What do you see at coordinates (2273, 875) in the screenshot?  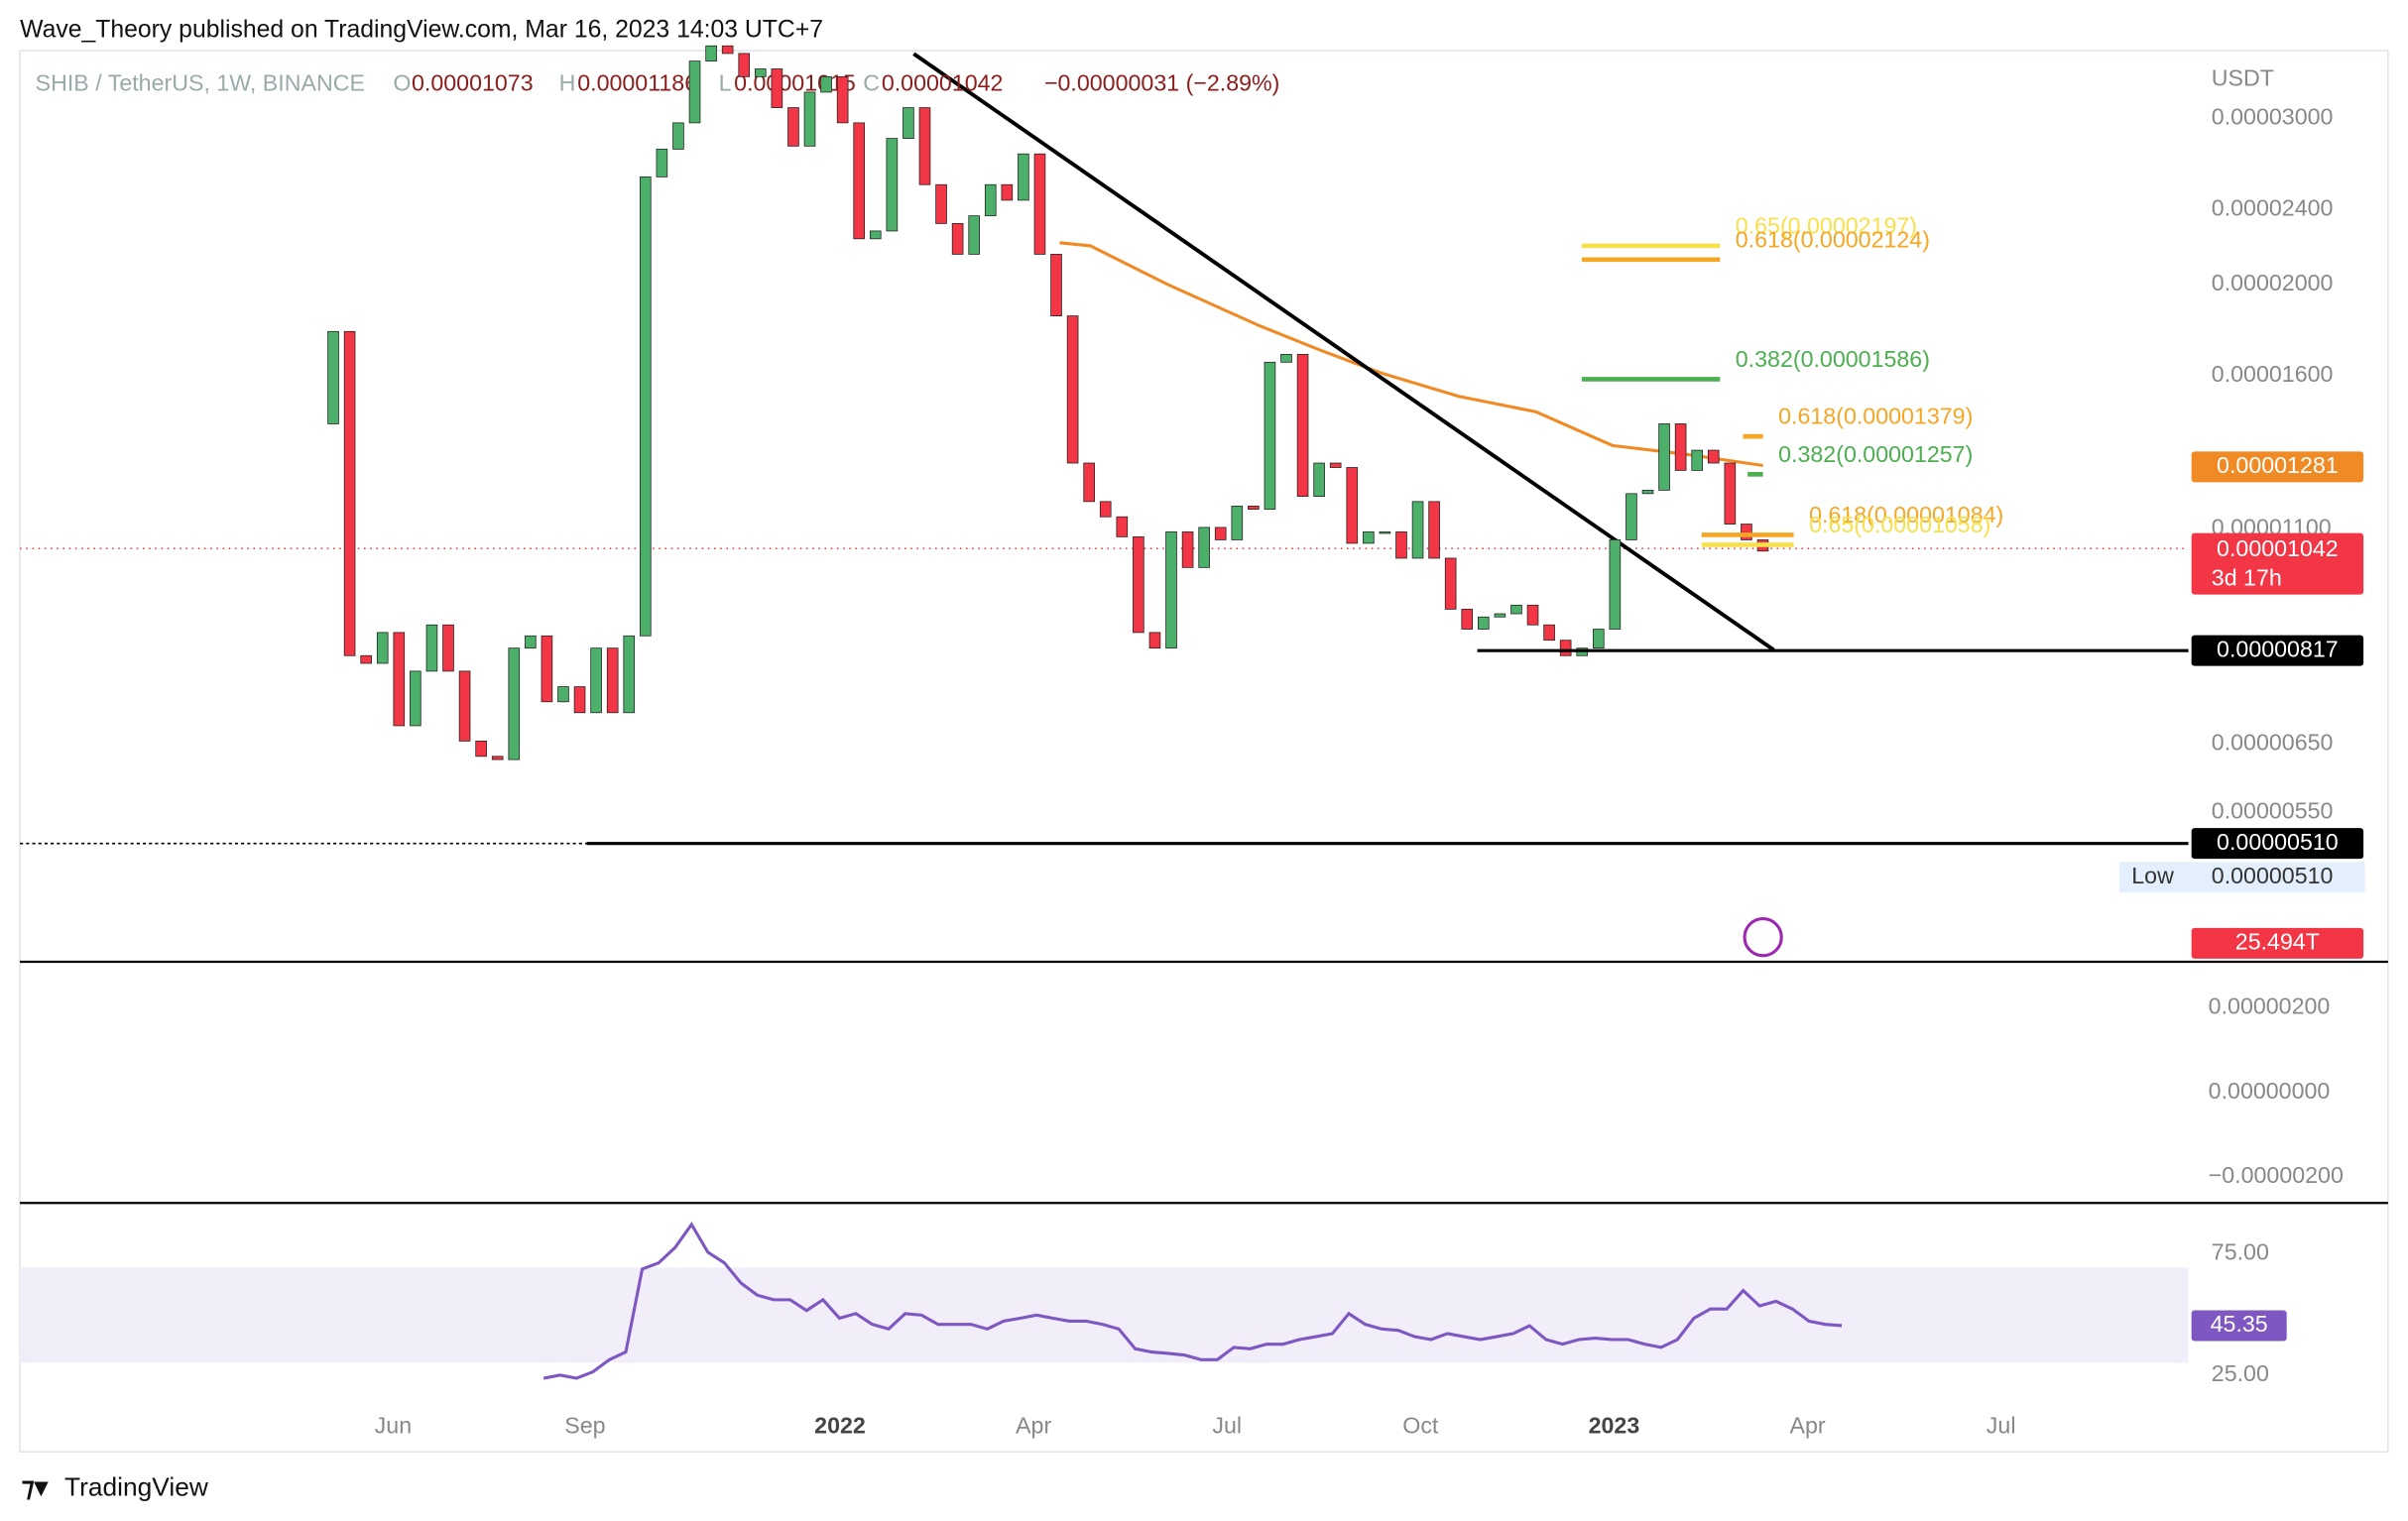 I see `low-value: 0.00000510` at bounding box center [2273, 875].